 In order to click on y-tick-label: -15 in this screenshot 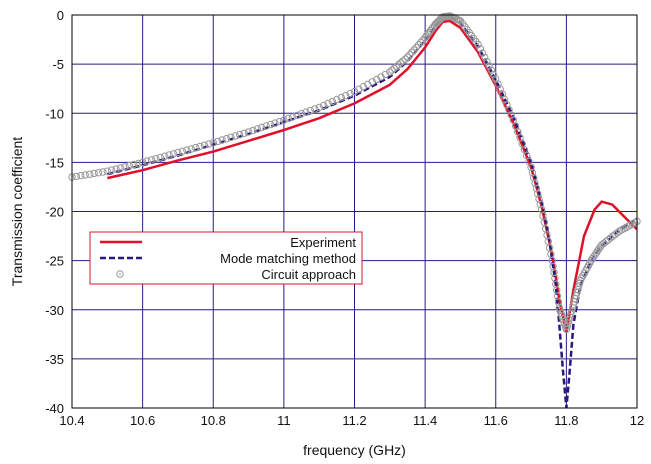, I will do `click(54, 162)`.